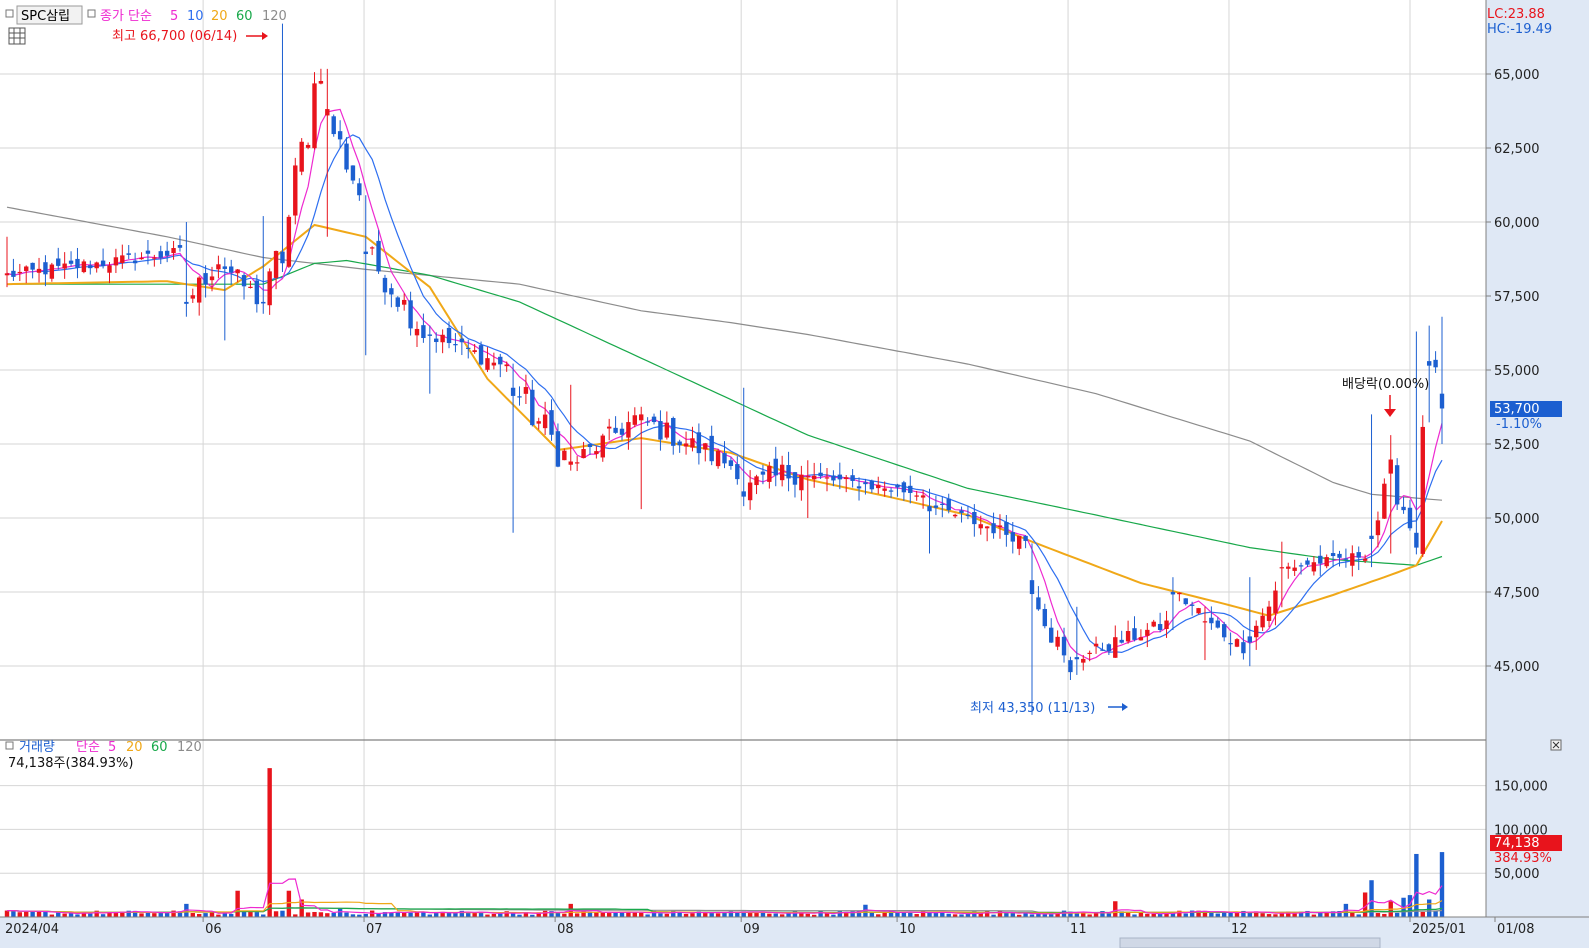 This screenshot has width=1589, height=948. What do you see at coordinates (725, 896) in the screenshot?
I see `volume-ma5-line` at bounding box center [725, 896].